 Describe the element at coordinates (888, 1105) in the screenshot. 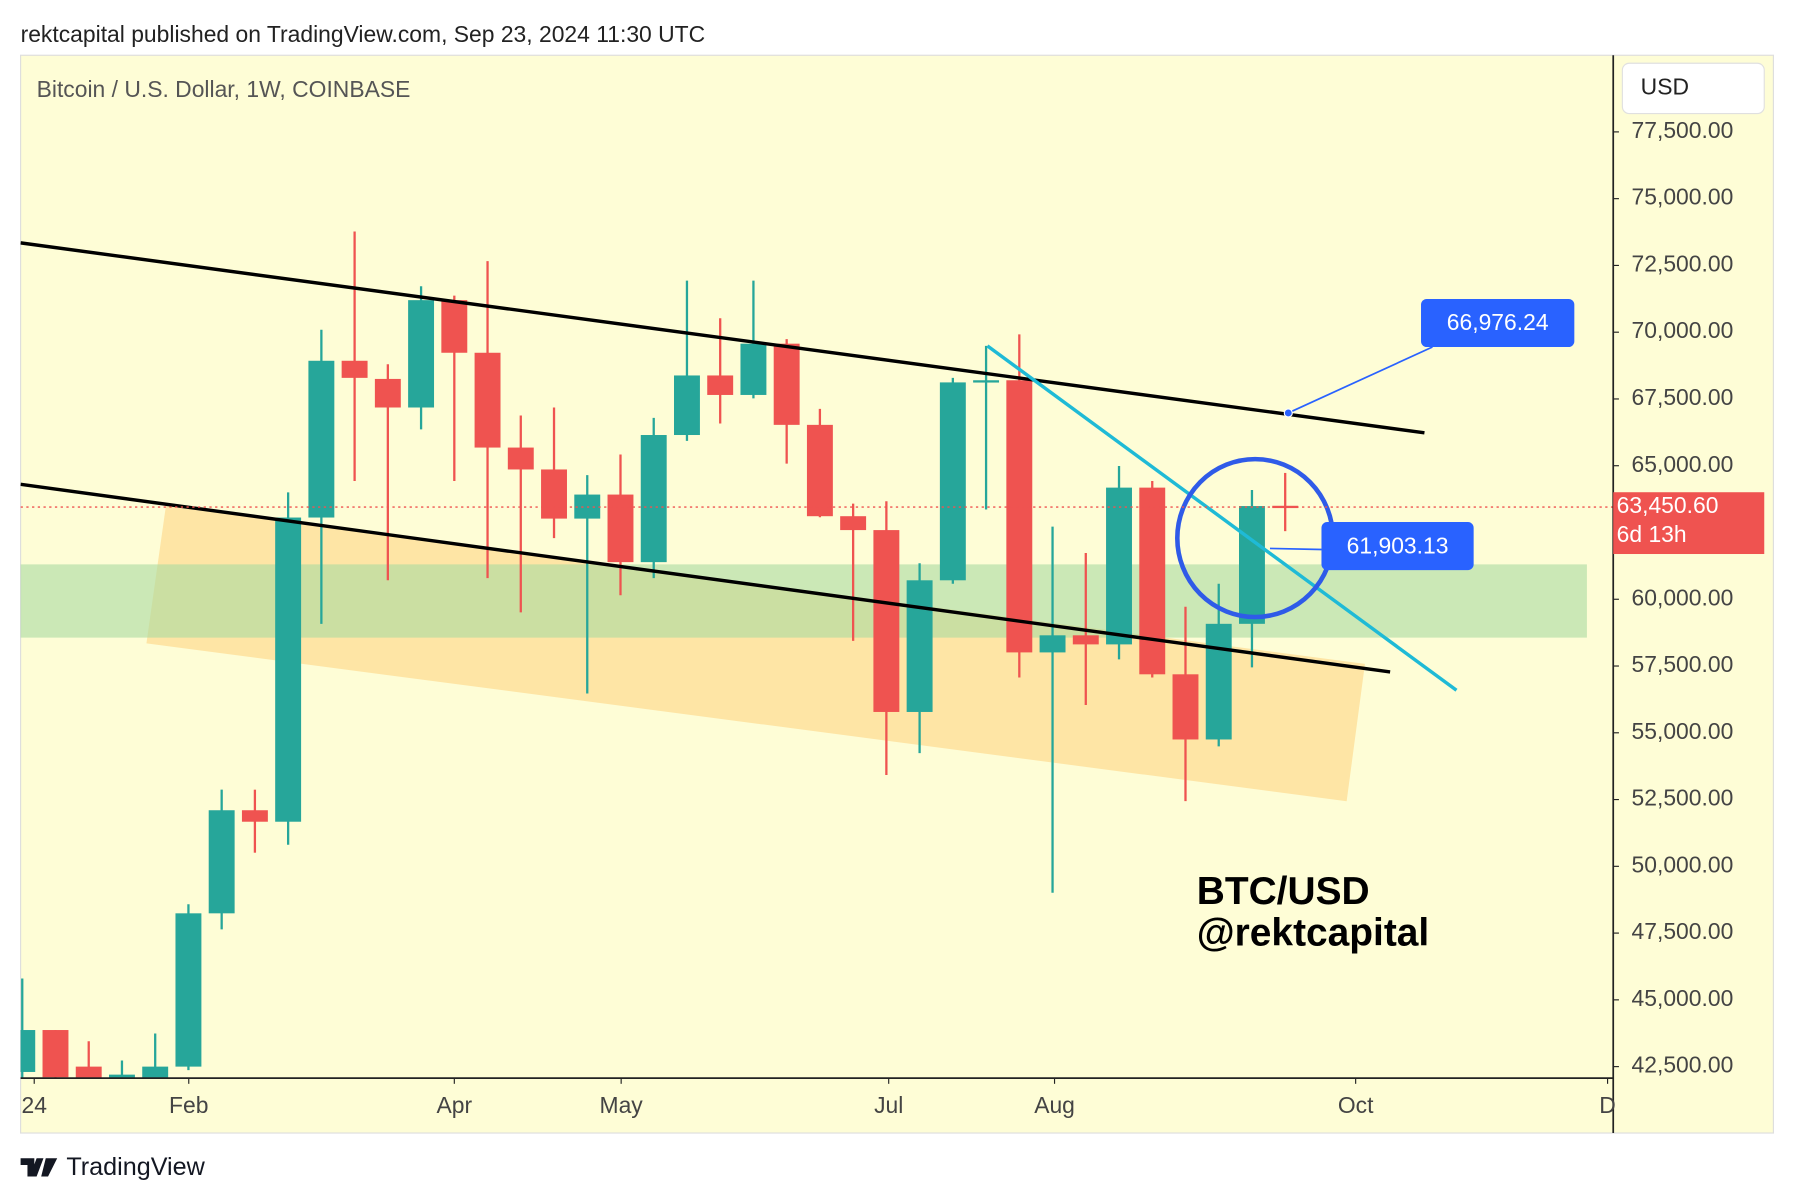

I see `x-tick-label: Jul` at that location.